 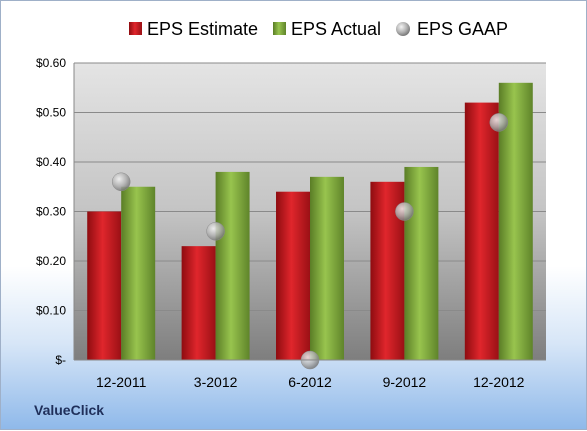 I want to click on y-tick-label: $0.40, so click(x=51, y=162).